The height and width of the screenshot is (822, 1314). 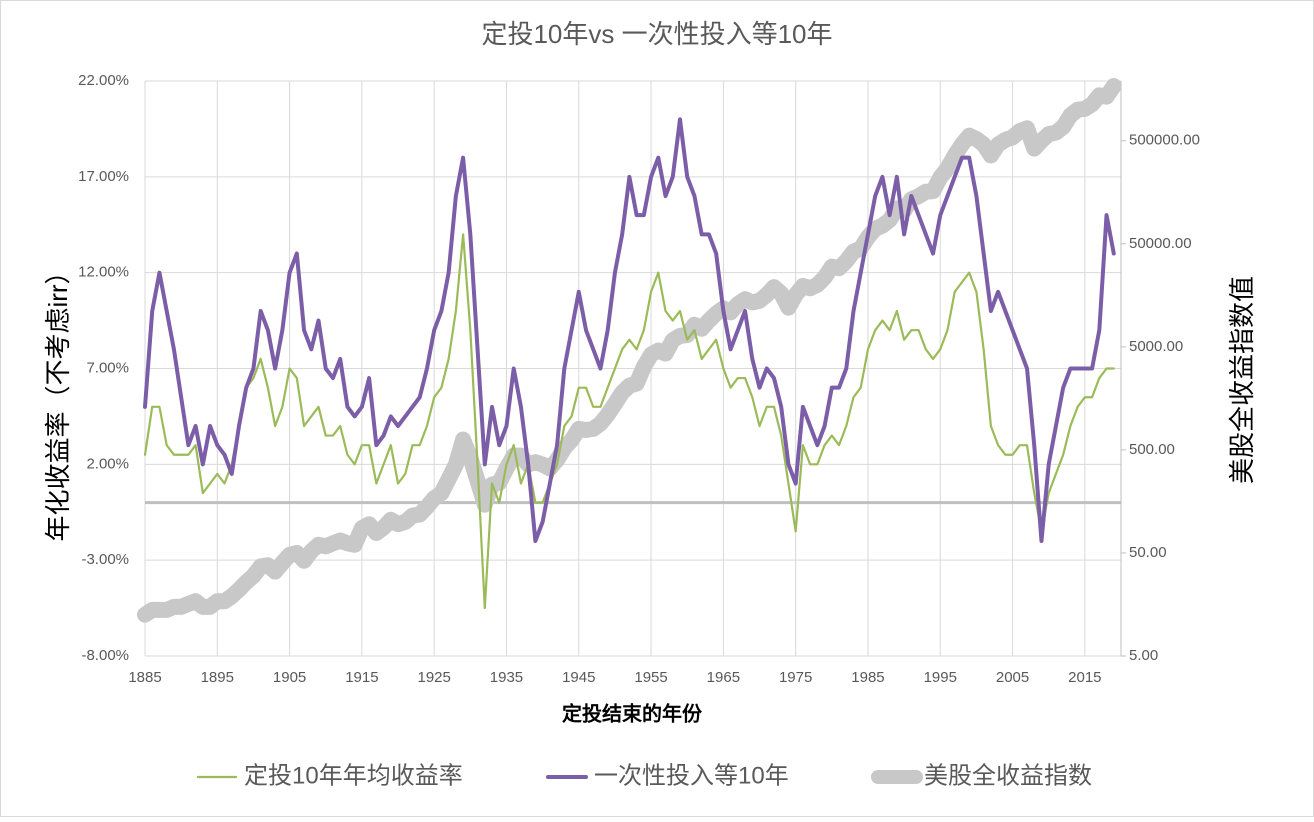 I want to click on legend-label: 一次性投入等10年, so click(x=691, y=775).